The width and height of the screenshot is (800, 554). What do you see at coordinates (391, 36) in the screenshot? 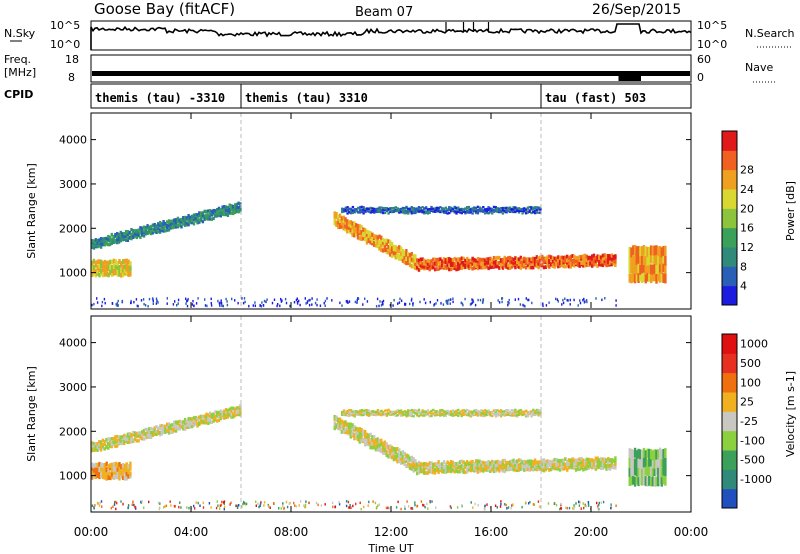
I see `nsky-series-line` at bounding box center [391, 36].